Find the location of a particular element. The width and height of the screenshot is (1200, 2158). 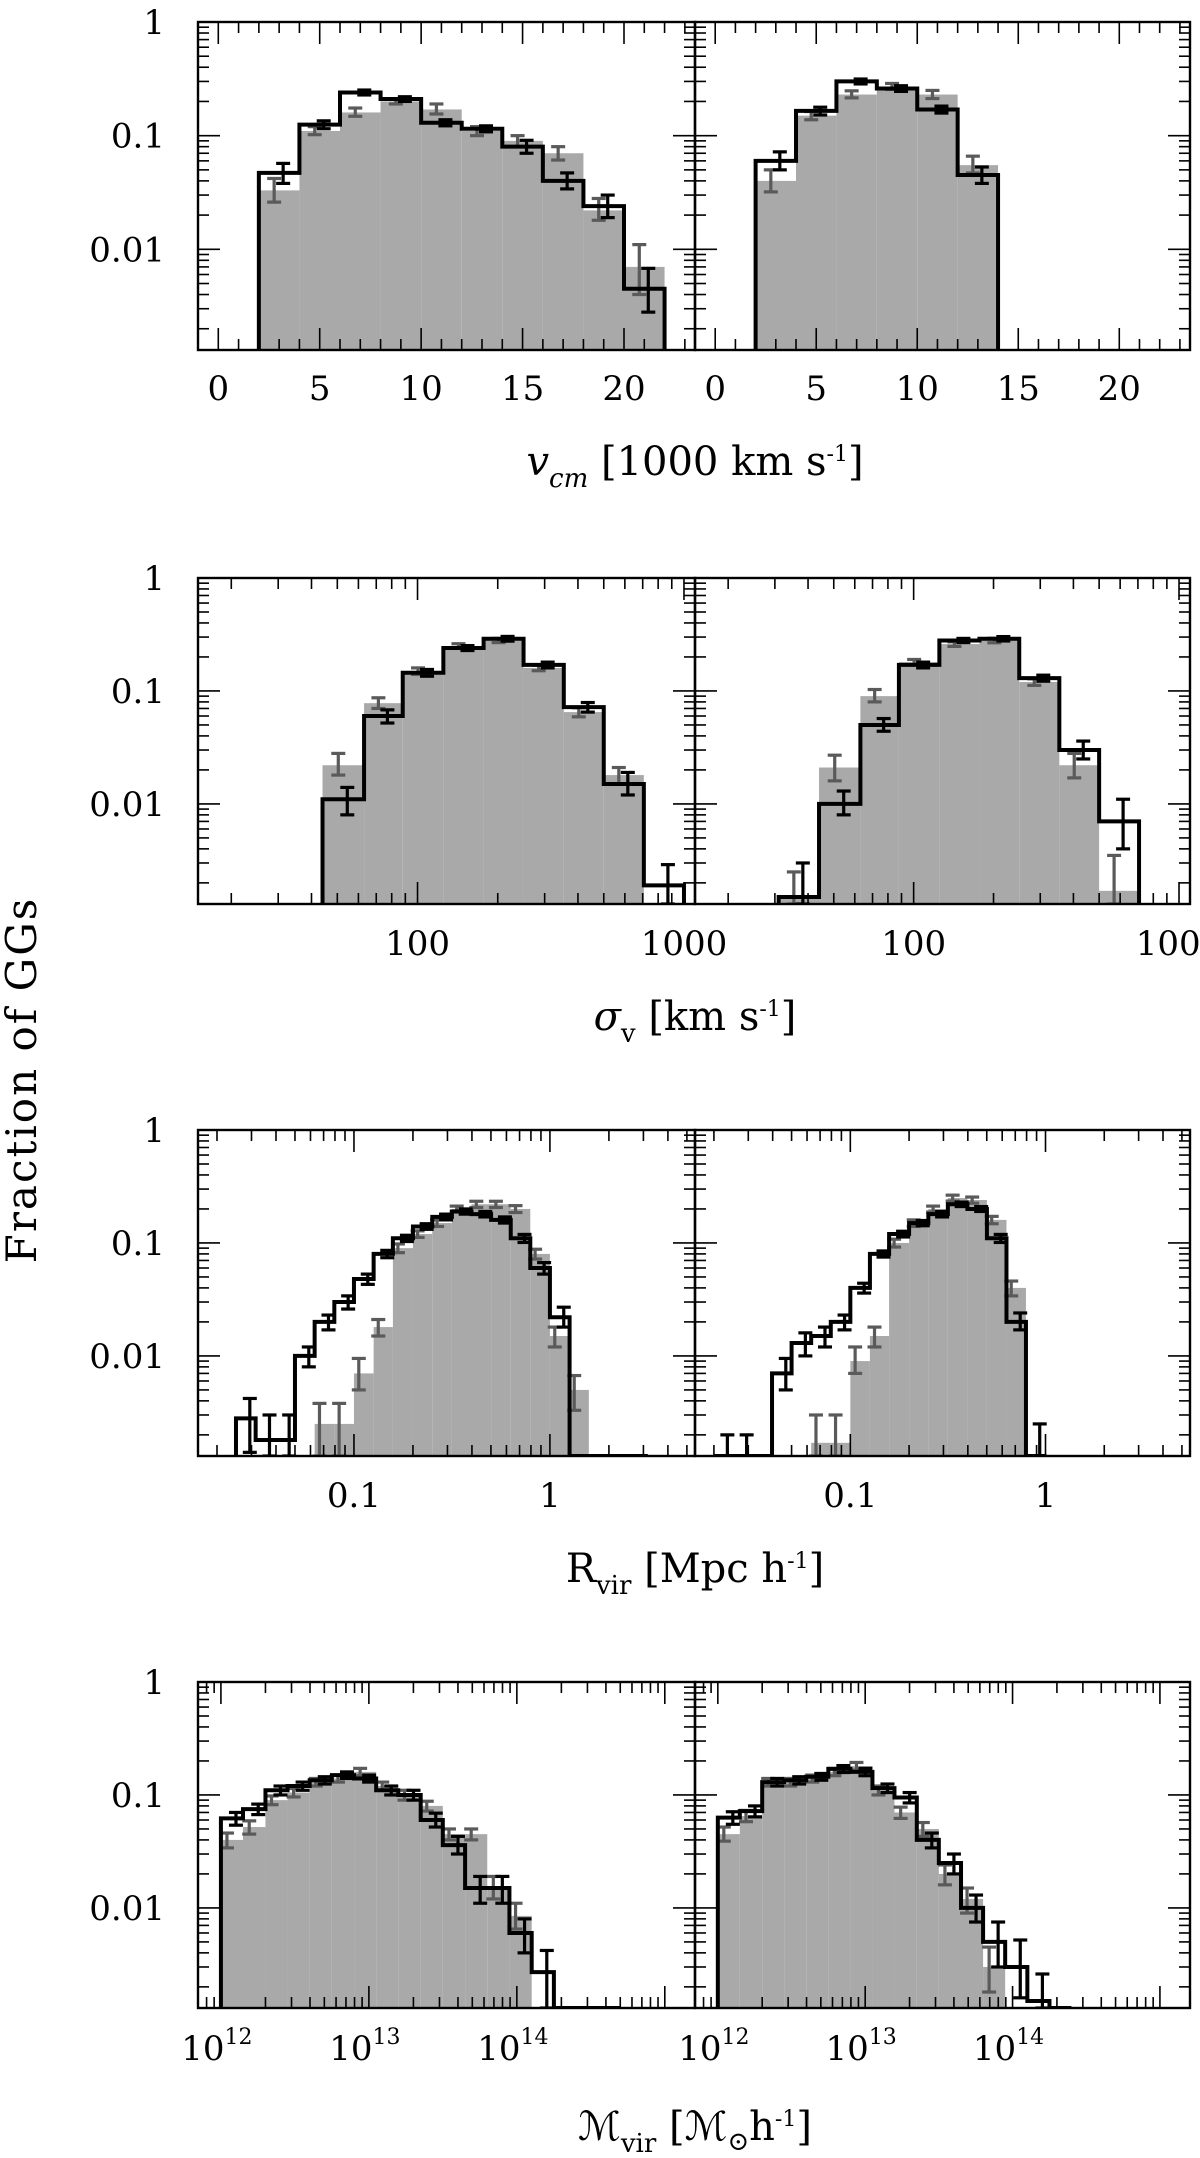

x-axis-label-rest: [ℳ is located at coordinates (691, 2127).